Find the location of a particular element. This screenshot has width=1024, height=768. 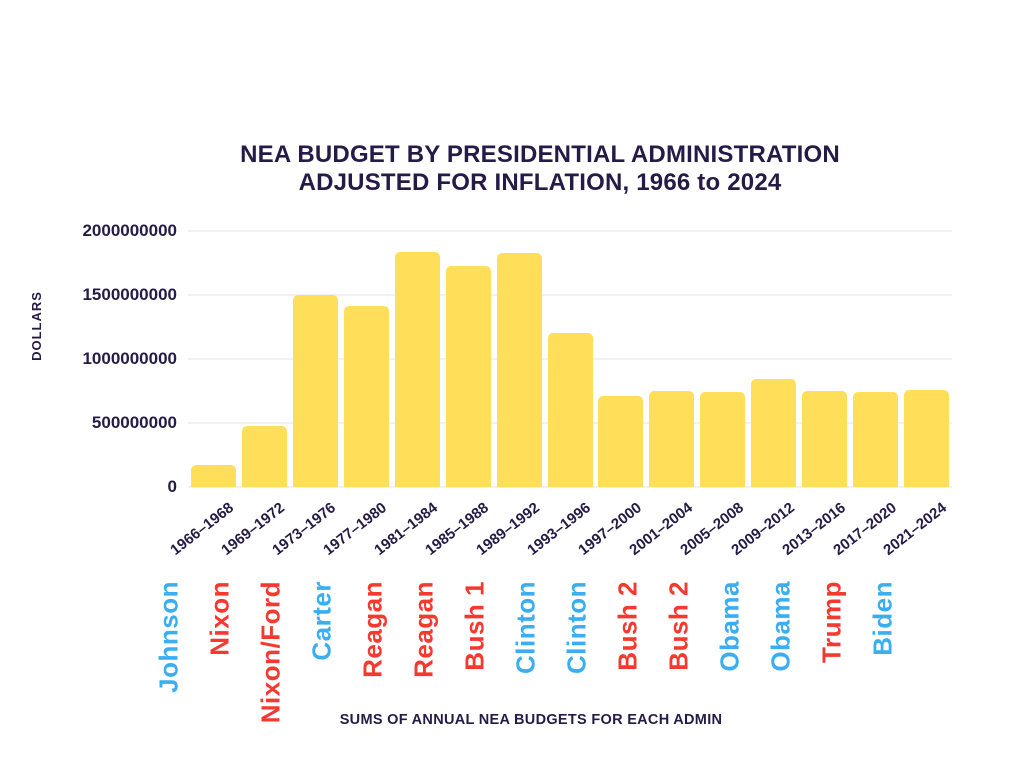

y-axis-tick-labels: 0 500000000 1000000000 1500000000 2000000000 is located at coordinates (88, 358).